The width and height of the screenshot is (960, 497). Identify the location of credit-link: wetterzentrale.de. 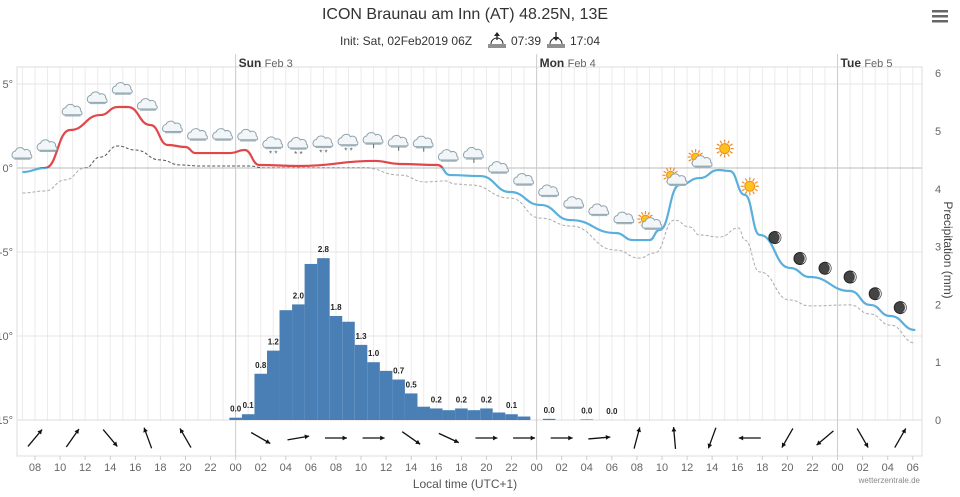
(889, 480).